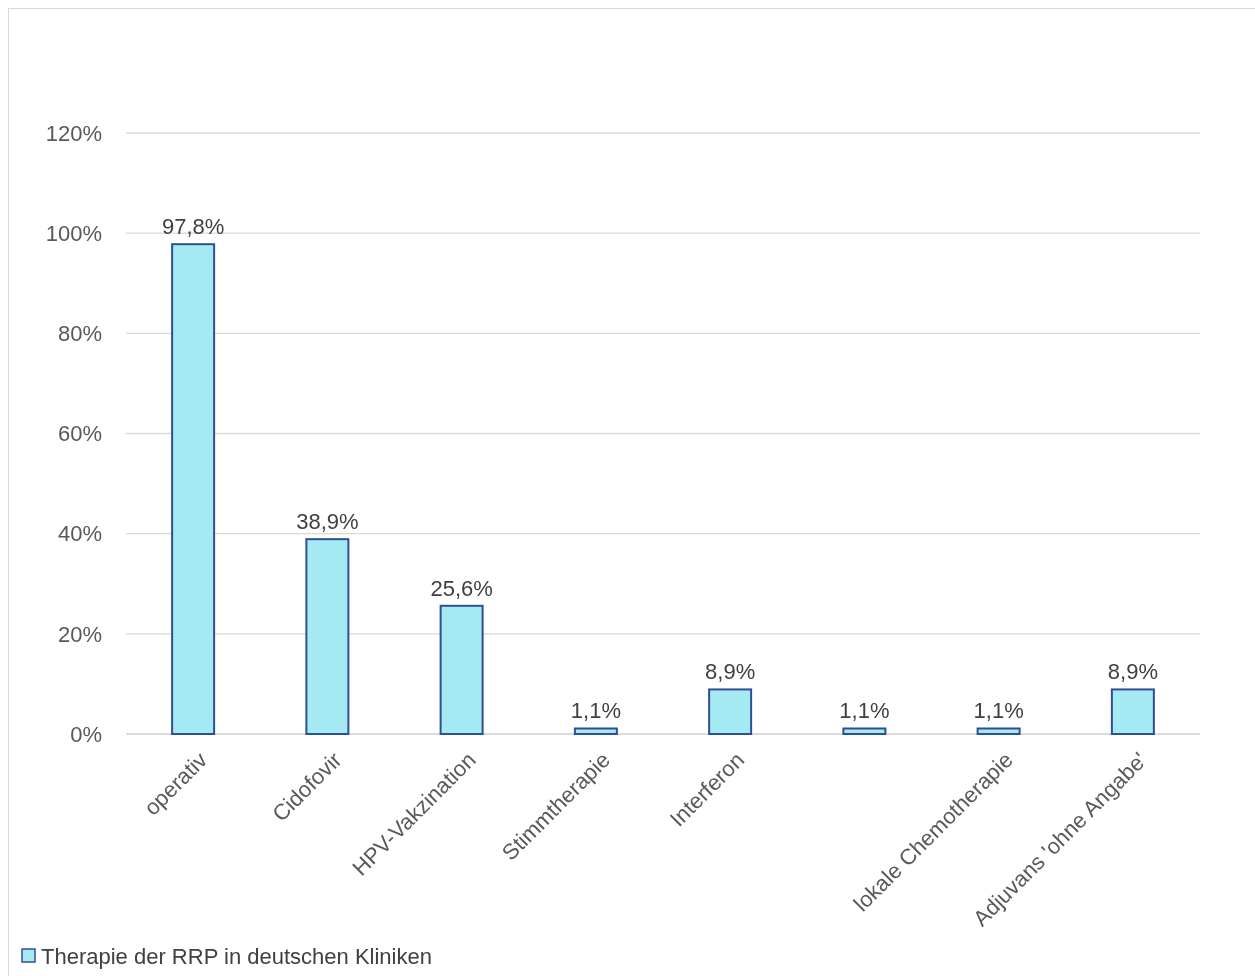 The height and width of the screenshot is (976, 1255). Describe the element at coordinates (73, 233) in the screenshot. I see `y-tick-label: 100%` at that location.